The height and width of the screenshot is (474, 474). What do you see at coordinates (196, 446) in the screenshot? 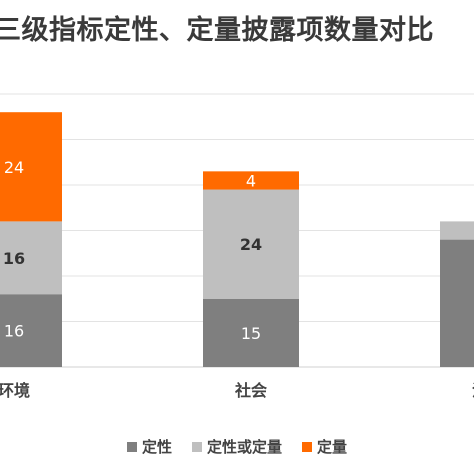
I see `legend-swatch-either` at bounding box center [196, 446].